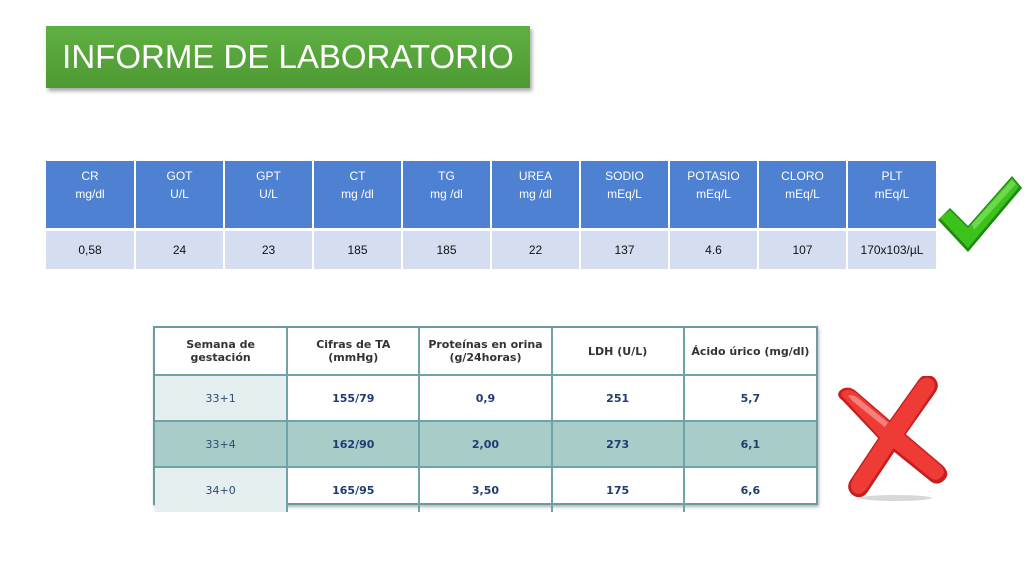  I want to click on cell-ldh: 175, so click(618, 489).